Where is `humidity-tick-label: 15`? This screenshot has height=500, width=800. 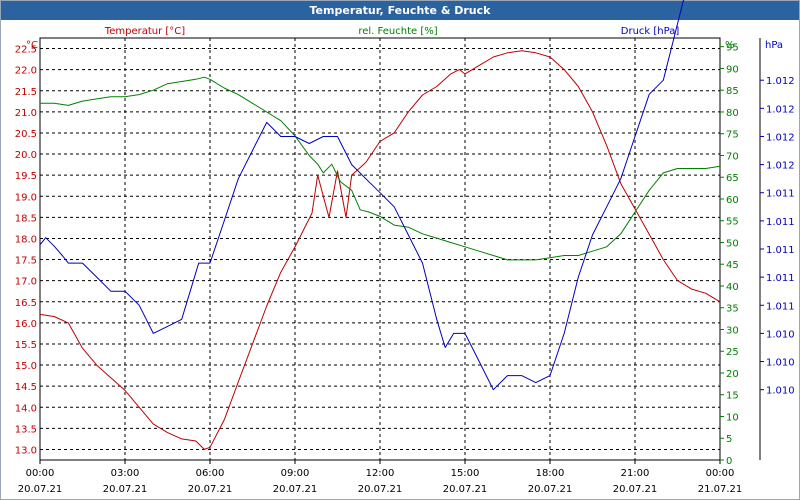 humidity-tick-label: 15 is located at coordinates (732, 396).